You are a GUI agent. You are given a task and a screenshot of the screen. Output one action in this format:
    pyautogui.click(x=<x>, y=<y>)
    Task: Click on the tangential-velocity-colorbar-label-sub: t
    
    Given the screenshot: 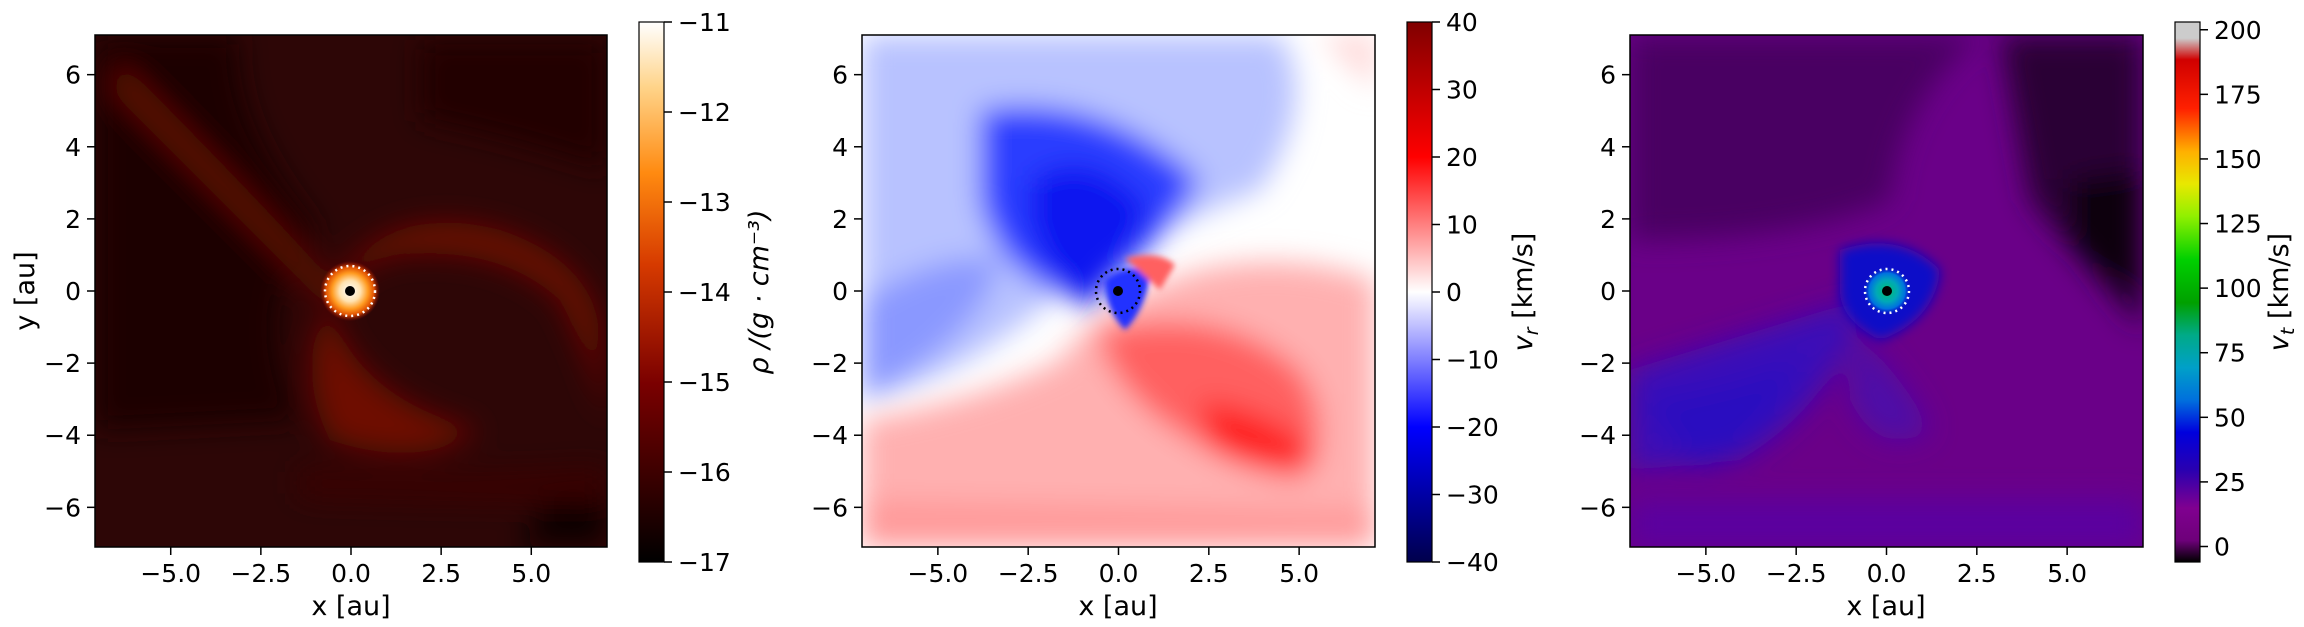 What is the action you would take?
    pyautogui.click(x=2288, y=330)
    